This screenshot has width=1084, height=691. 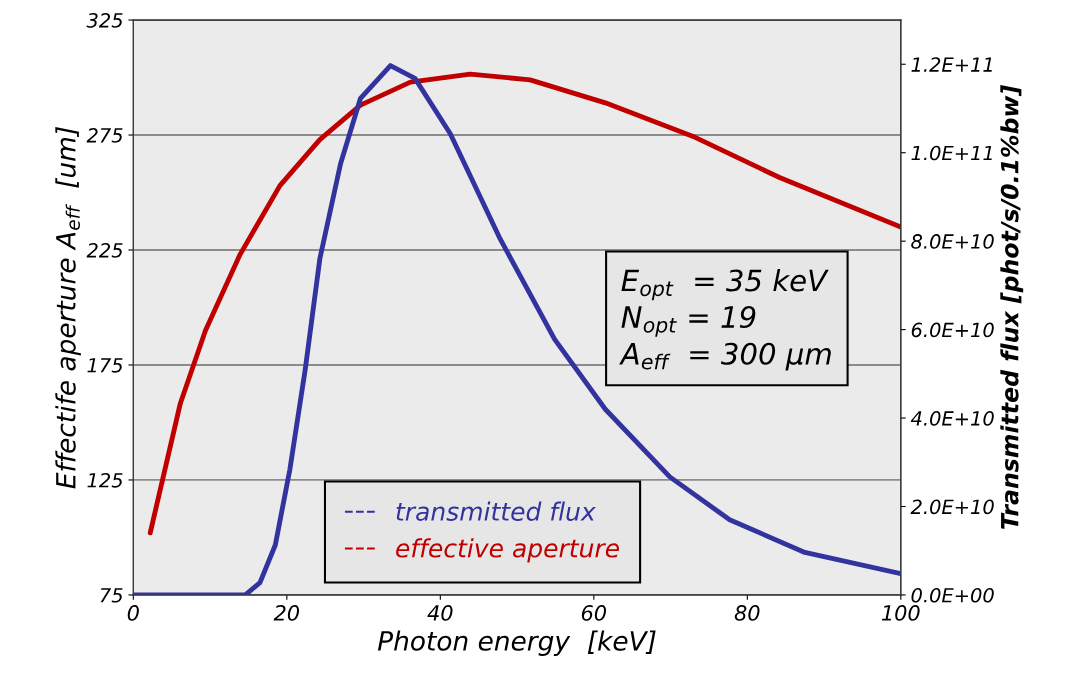 What do you see at coordinates (952, 595) in the screenshot?
I see `y2-tick-label: 0.0E+00` at bounding box center [952, 595].